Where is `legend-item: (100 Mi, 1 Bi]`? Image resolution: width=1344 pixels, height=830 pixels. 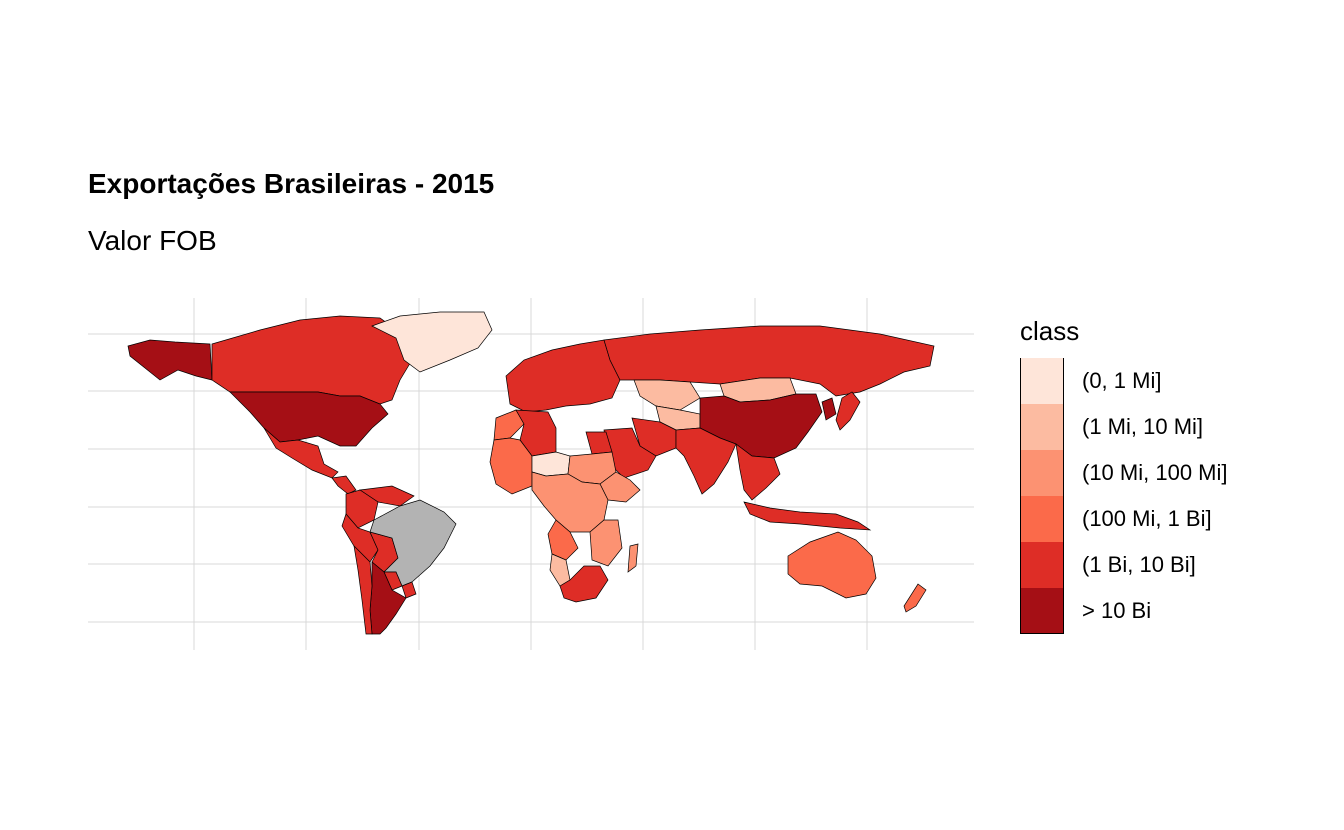 legend-item: (100 Mi, 1 Bi] is located at coordinates (1124, 519).